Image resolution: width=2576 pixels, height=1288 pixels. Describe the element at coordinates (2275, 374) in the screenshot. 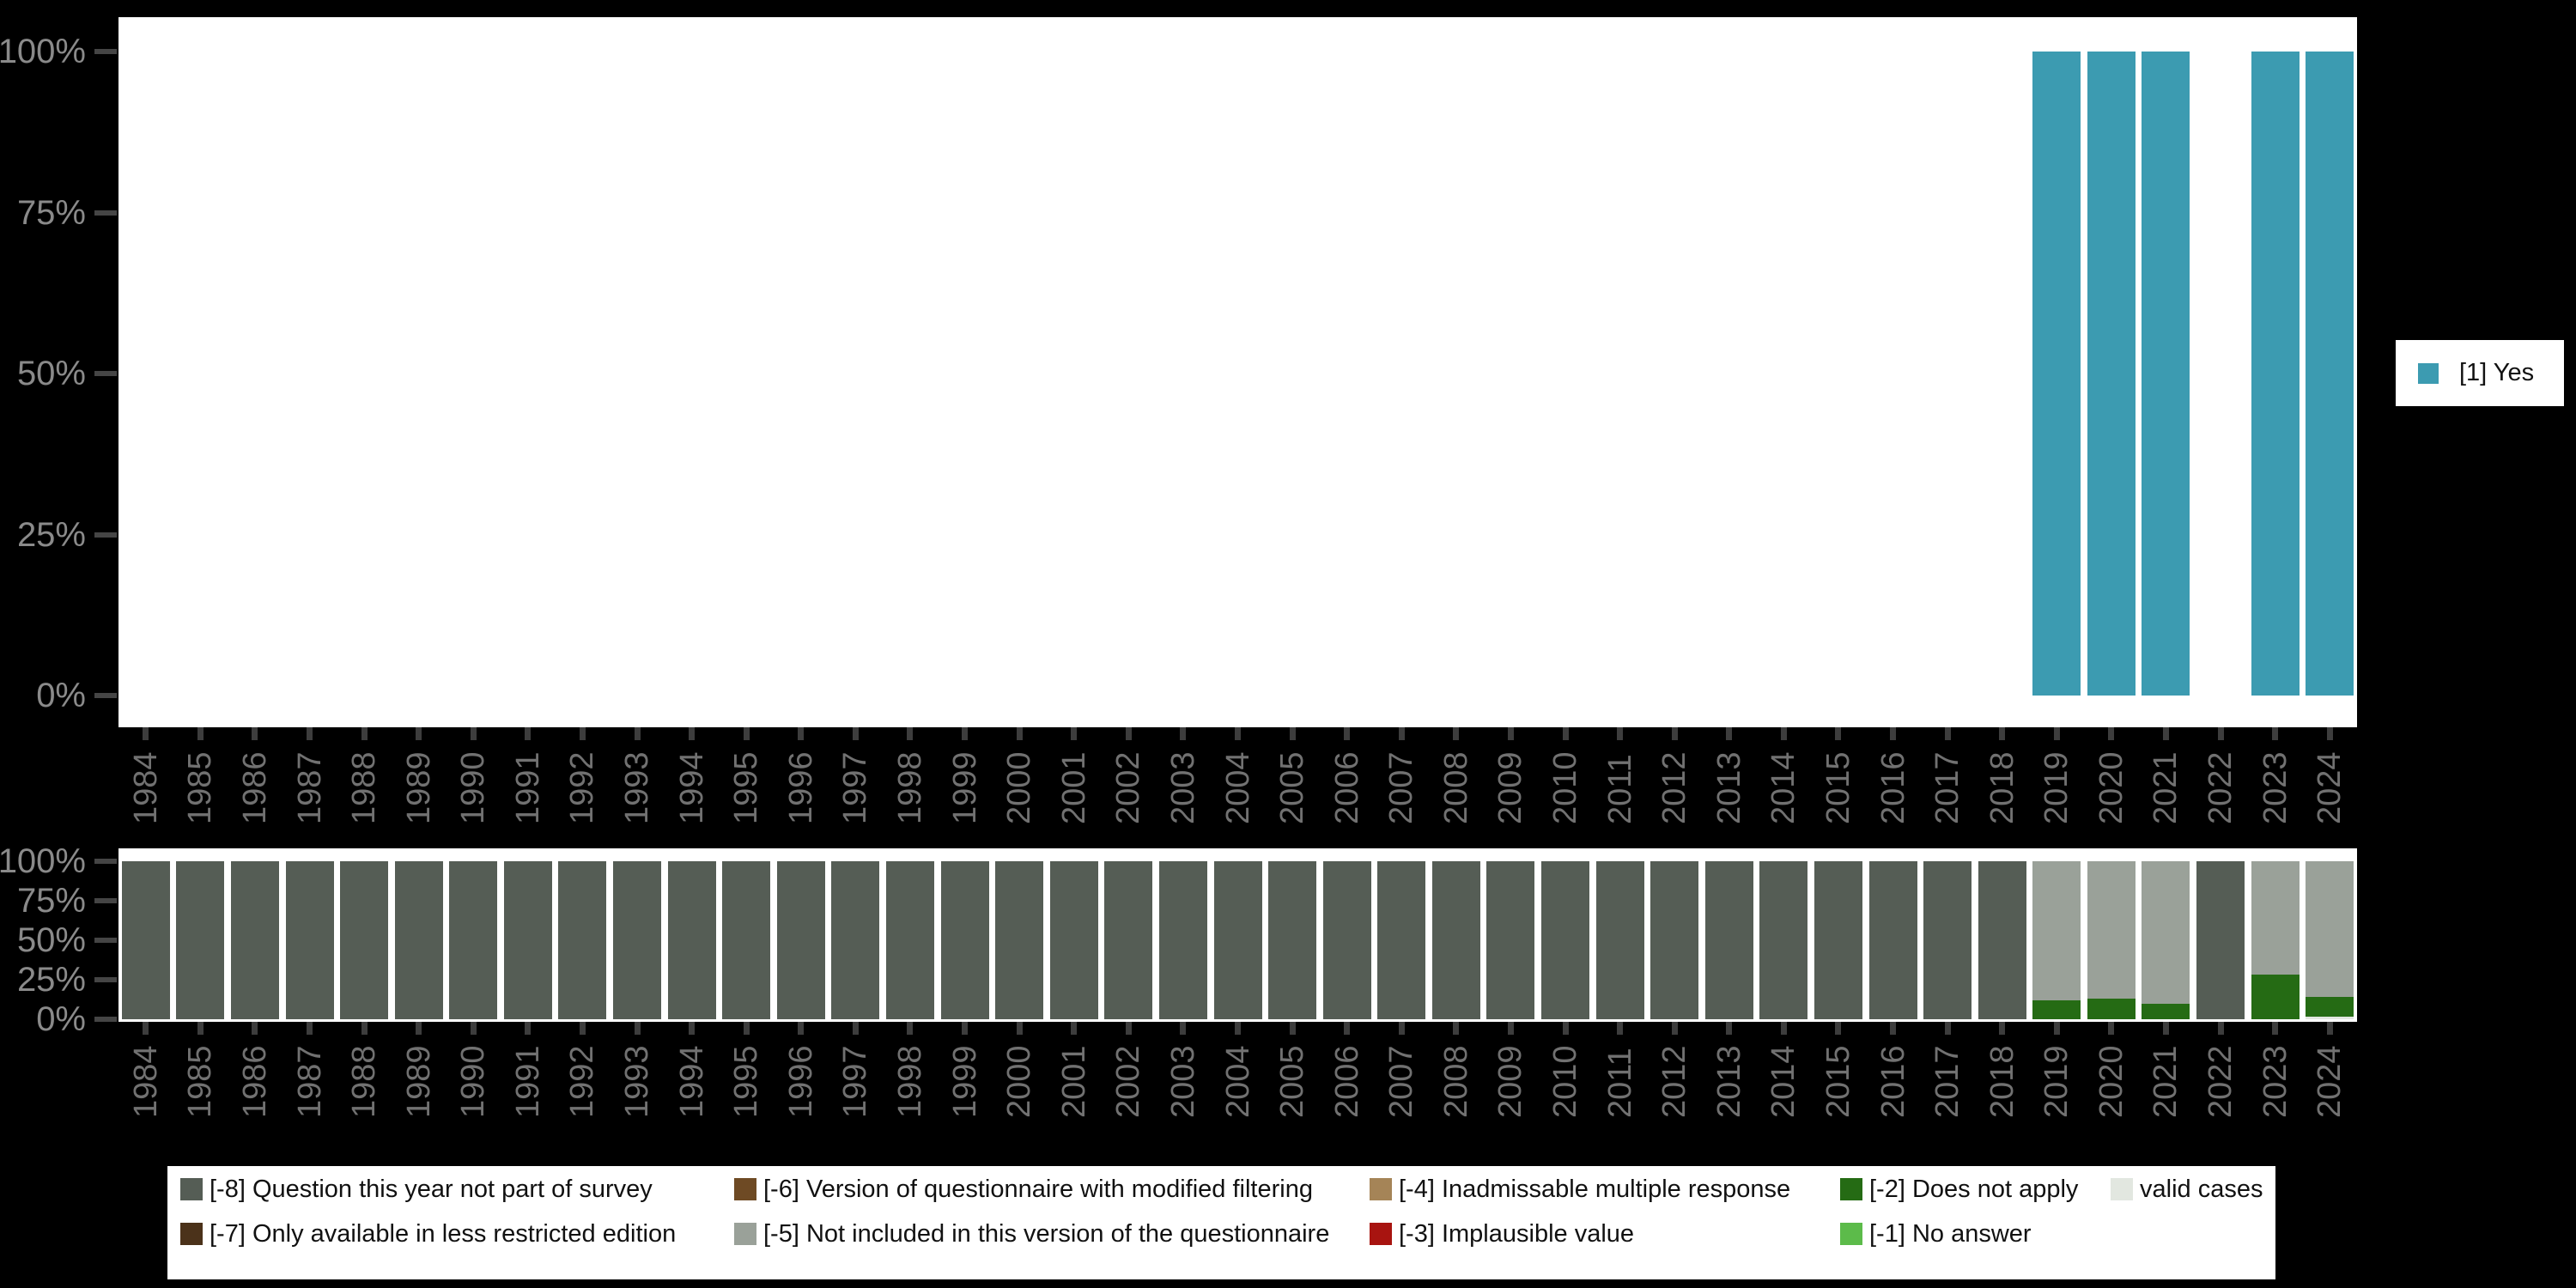

I see `bar-segment-2023` at that location.